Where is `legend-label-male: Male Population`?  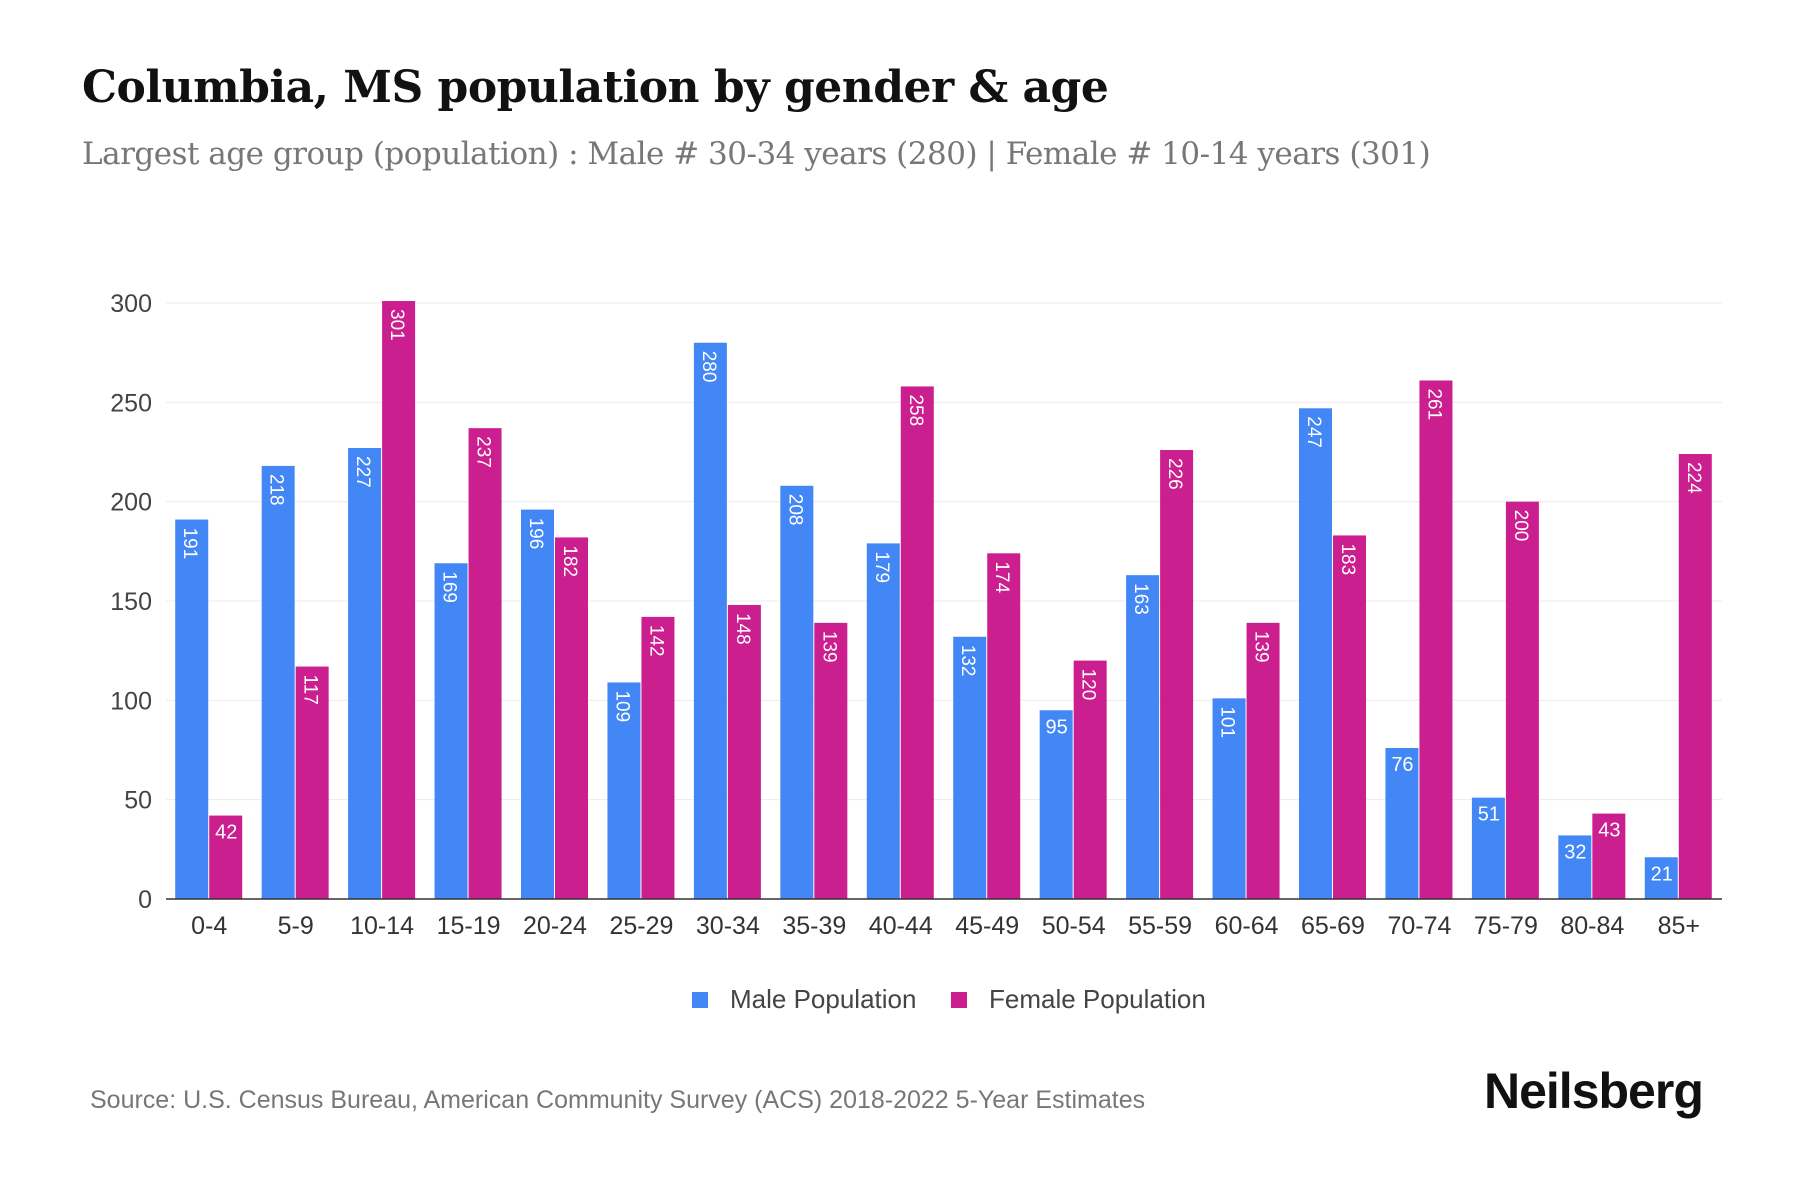 legend-label-male: Male Population is located at coordinates (823, 999).